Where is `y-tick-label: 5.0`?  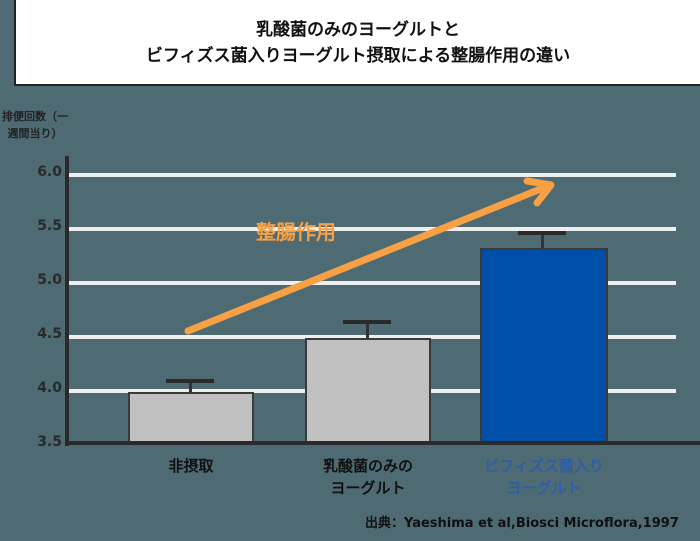
y-tick-label: 5.0 is located at coordinates (49, 280).